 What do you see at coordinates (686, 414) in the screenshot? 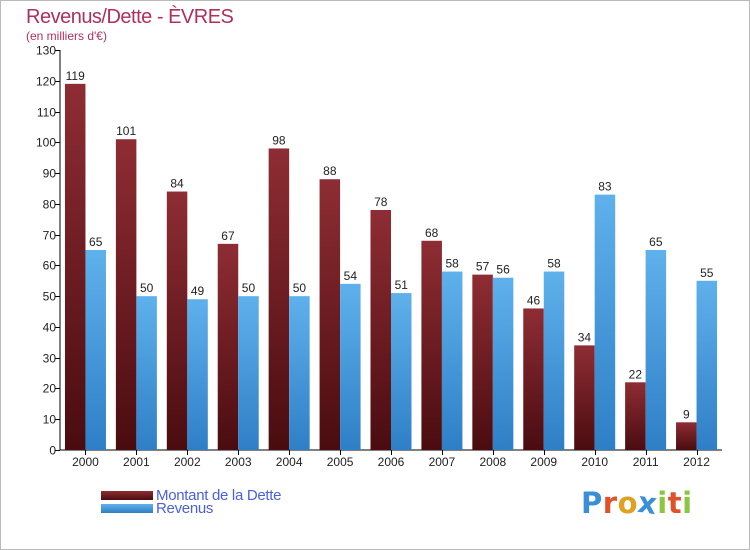
I see `data-label-dette: 9` at bounding box center [686, 414].